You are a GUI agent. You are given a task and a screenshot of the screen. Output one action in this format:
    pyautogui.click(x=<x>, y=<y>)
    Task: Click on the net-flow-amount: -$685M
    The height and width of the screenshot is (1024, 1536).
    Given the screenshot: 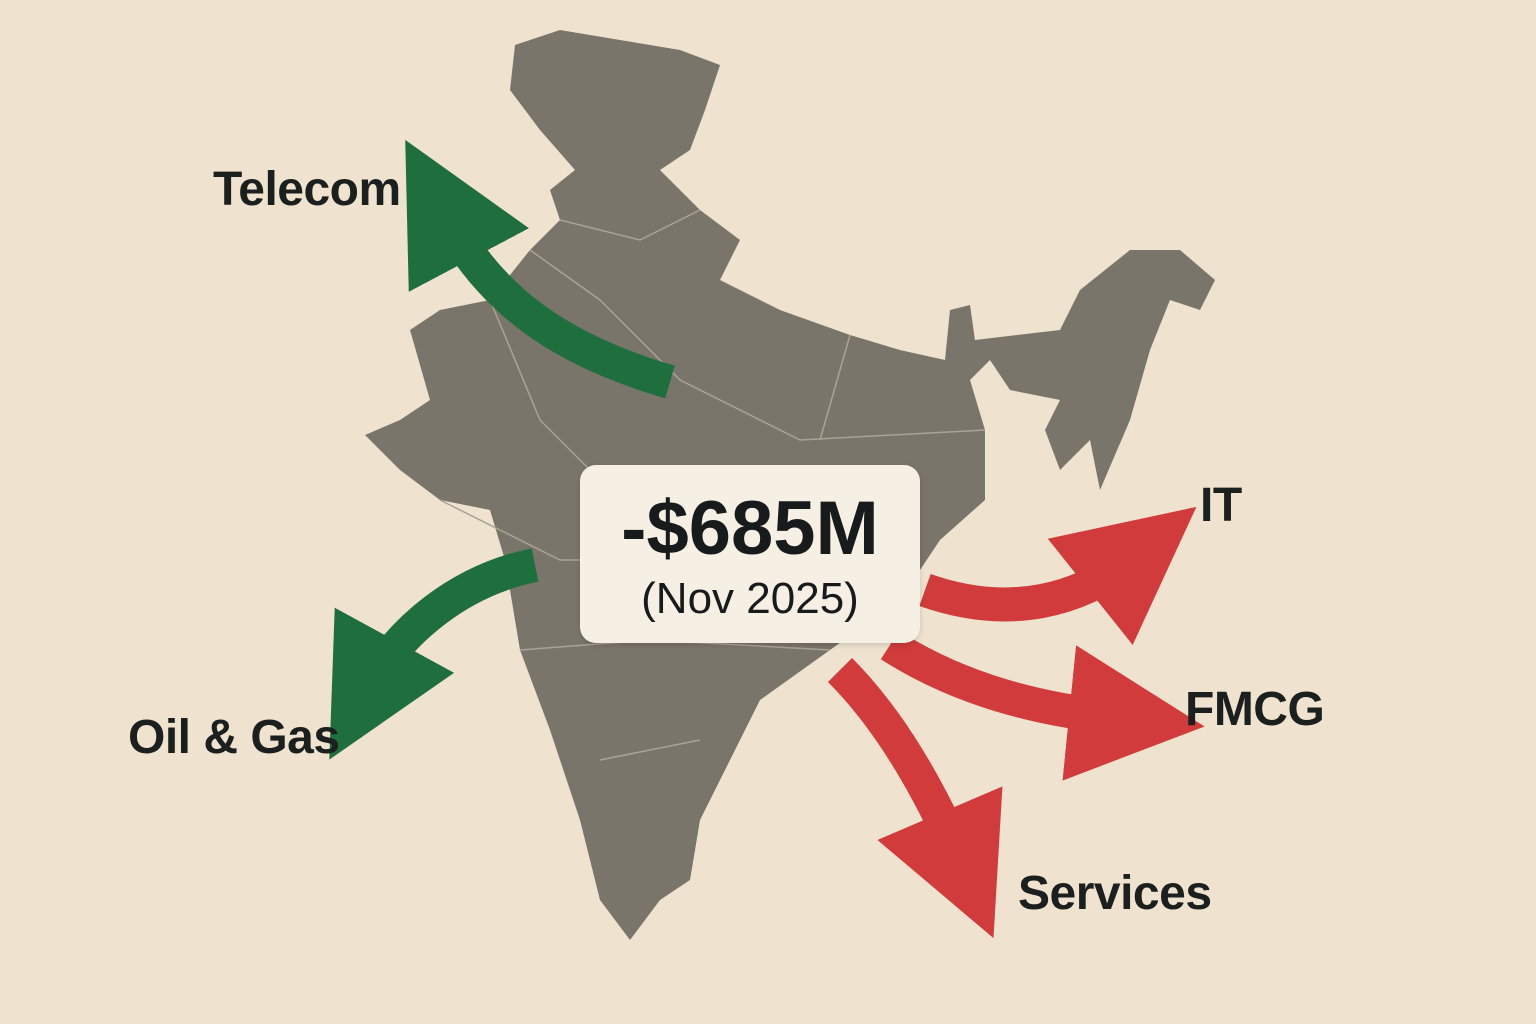 What is the action you would take?
    pyautogui.click(x=750, y=528)
    